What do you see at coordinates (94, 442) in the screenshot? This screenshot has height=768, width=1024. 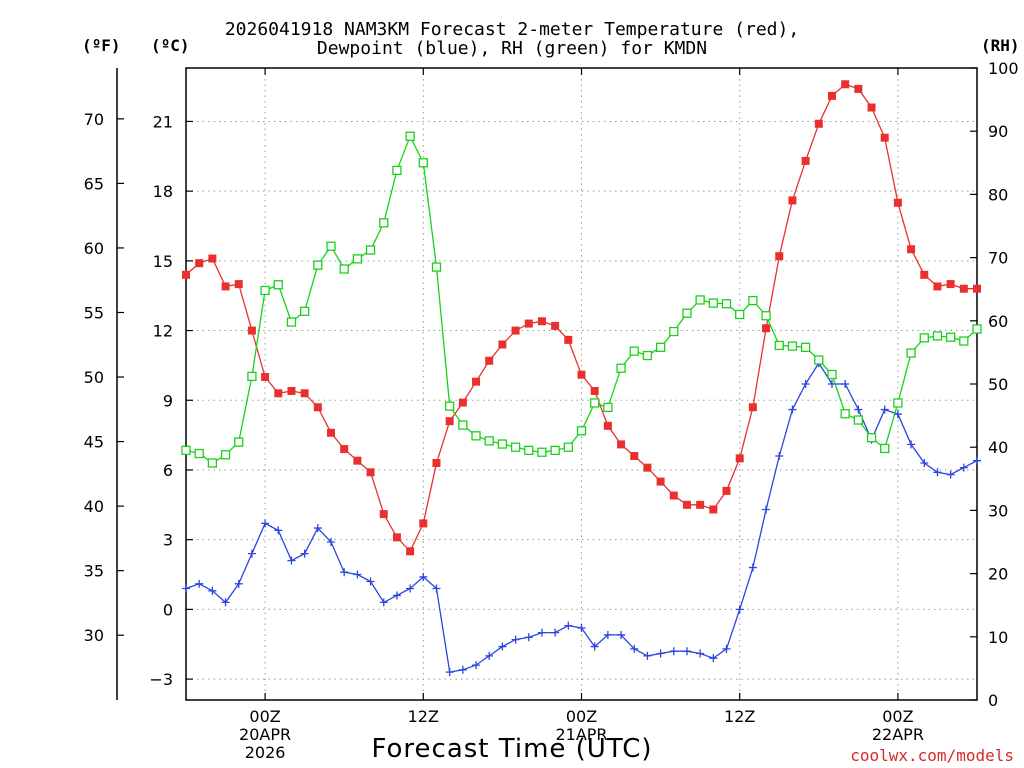 I see `fahrenheit-tick-label: 45` at bounding box center [94, 442].